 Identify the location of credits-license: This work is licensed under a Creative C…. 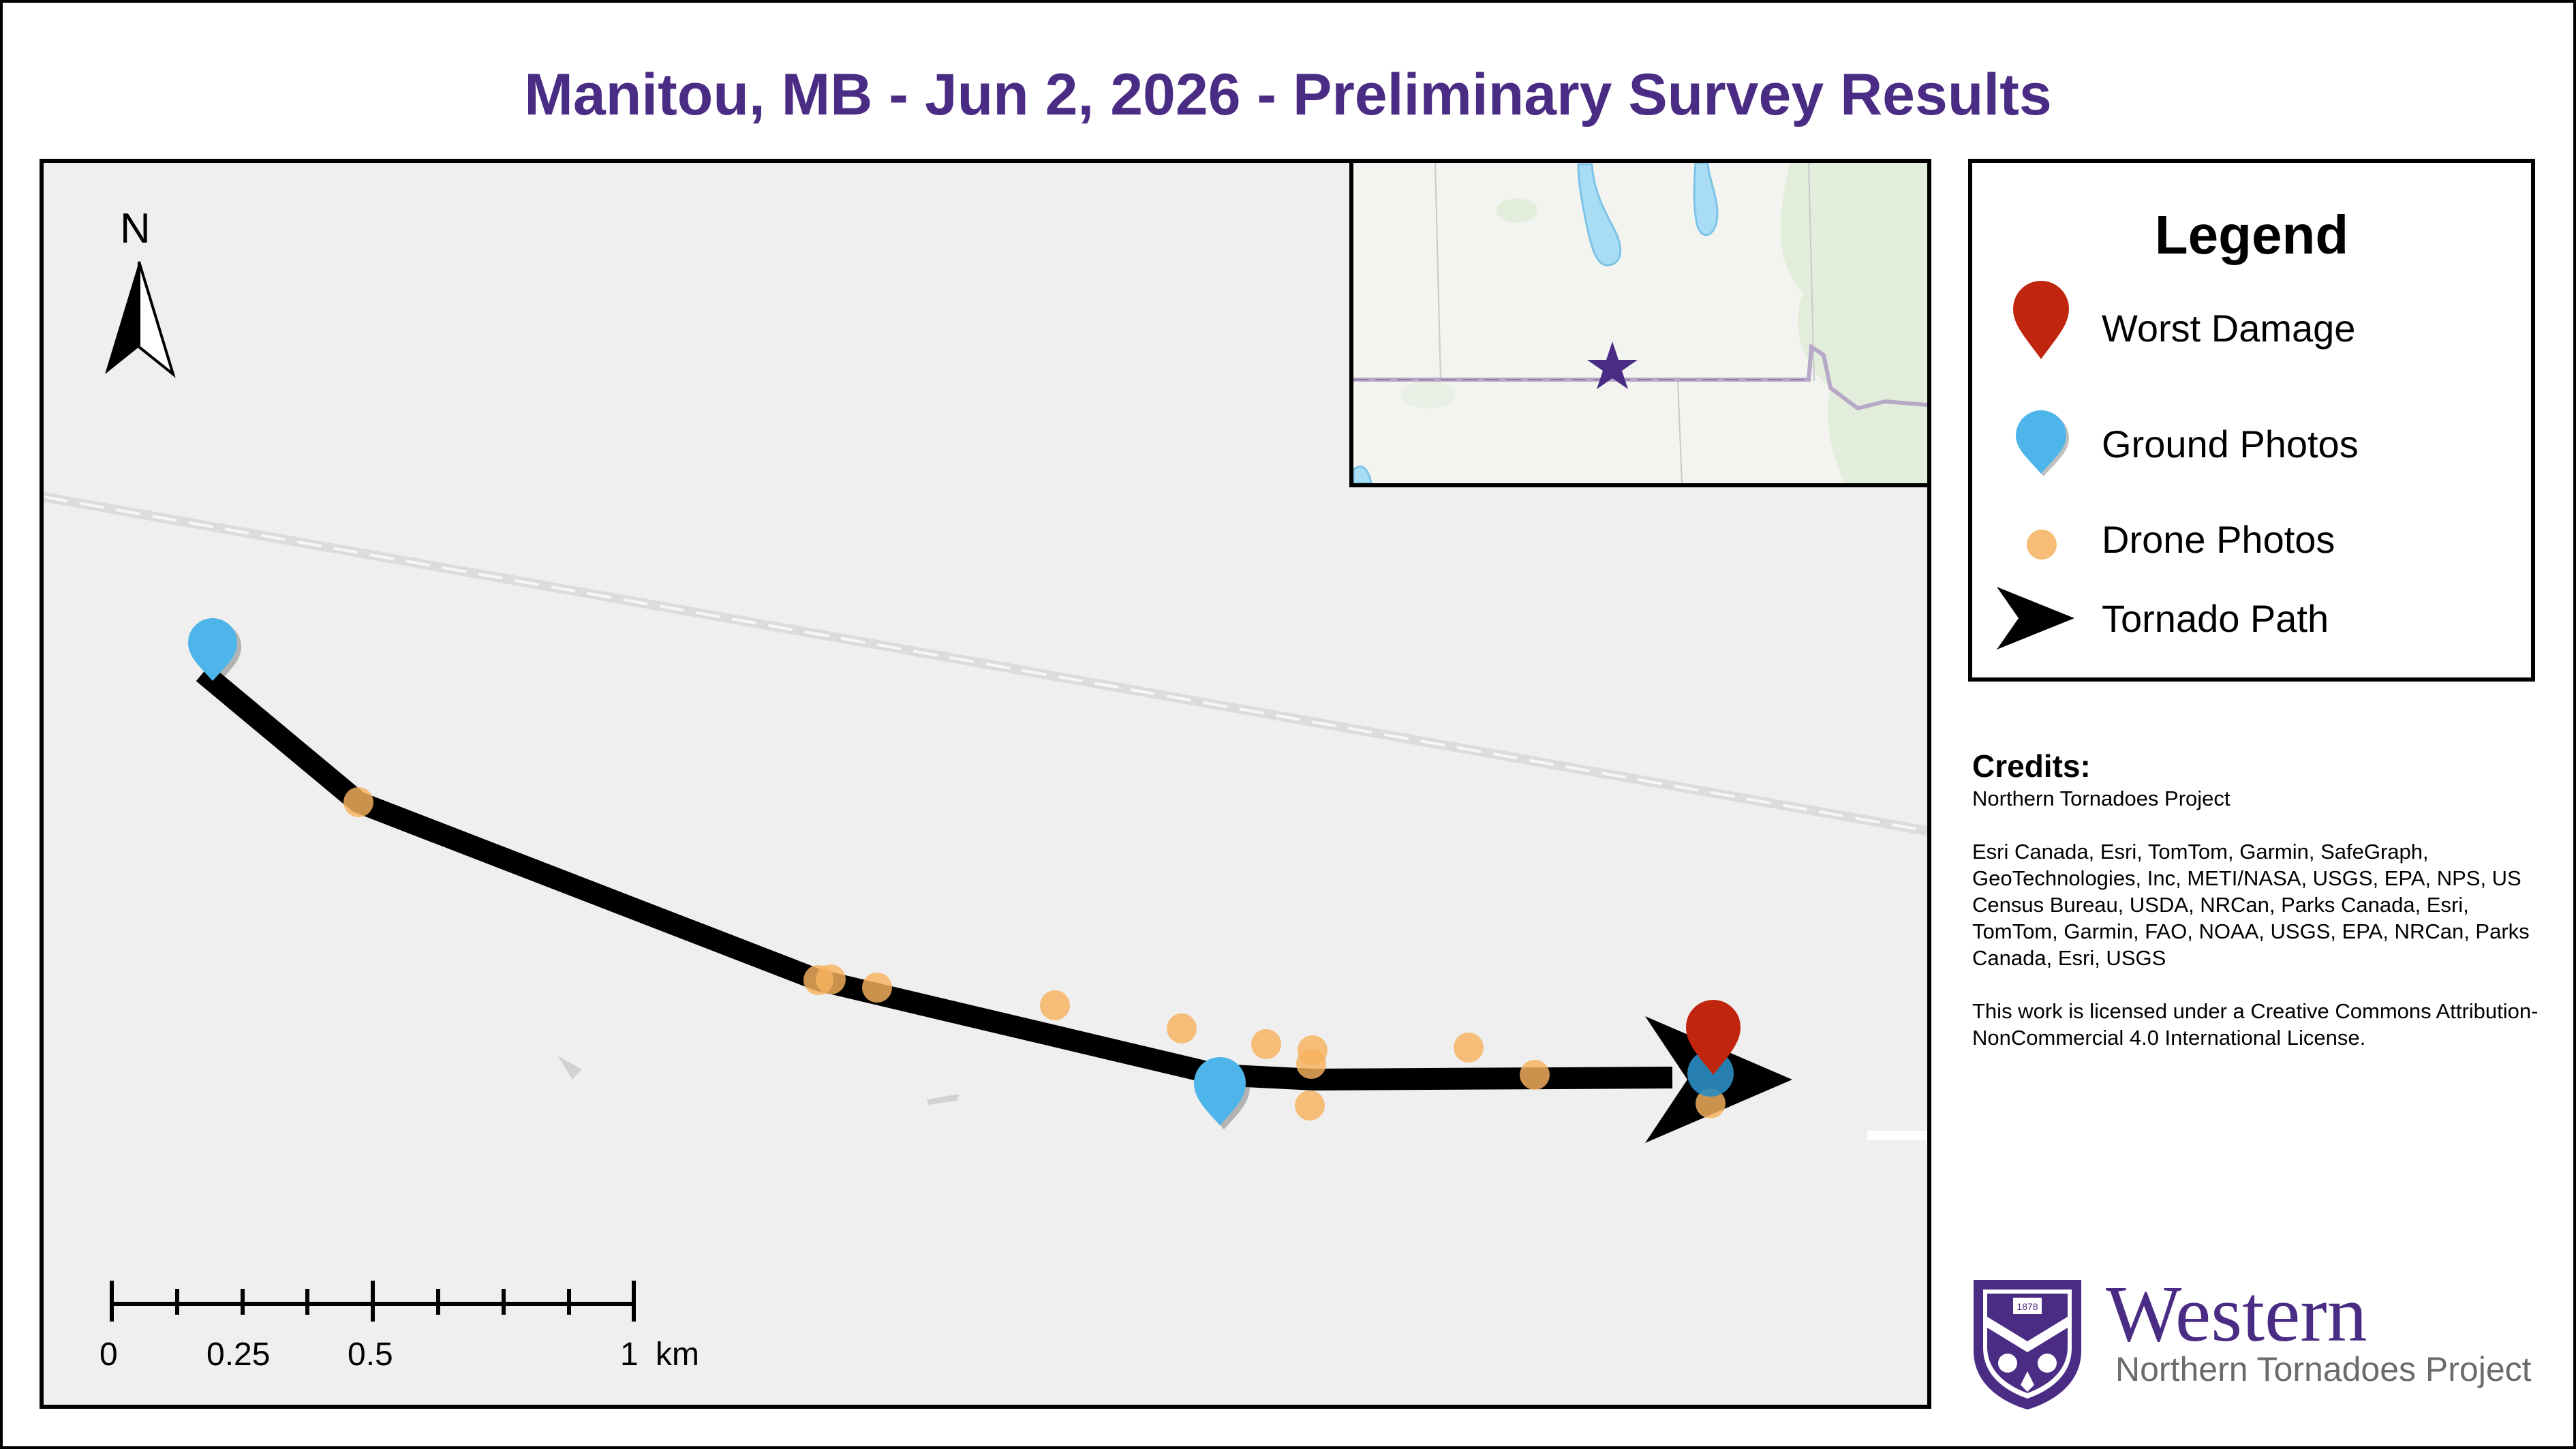
(2255, 1024).